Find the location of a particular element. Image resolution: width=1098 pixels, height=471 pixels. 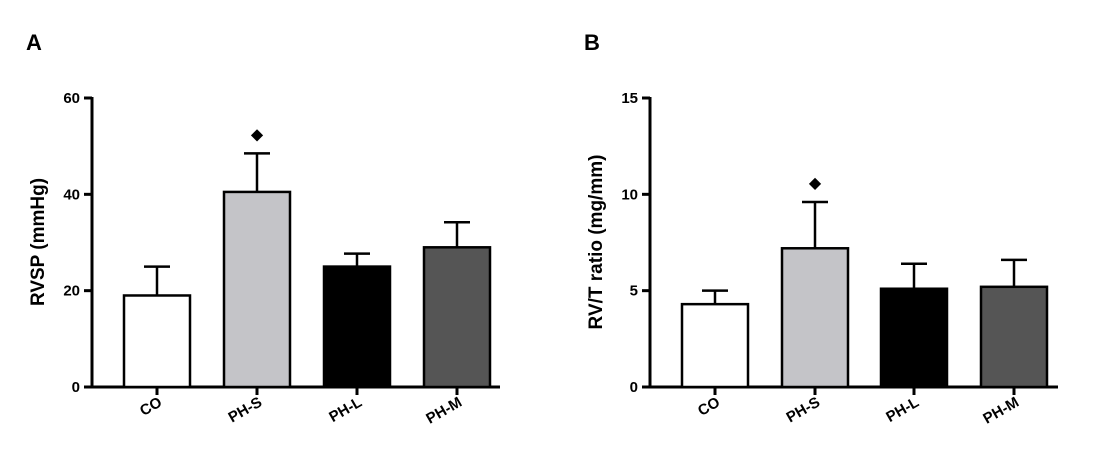

panel-a-y-tick-label: 40 is located at coordinates (71, 194).